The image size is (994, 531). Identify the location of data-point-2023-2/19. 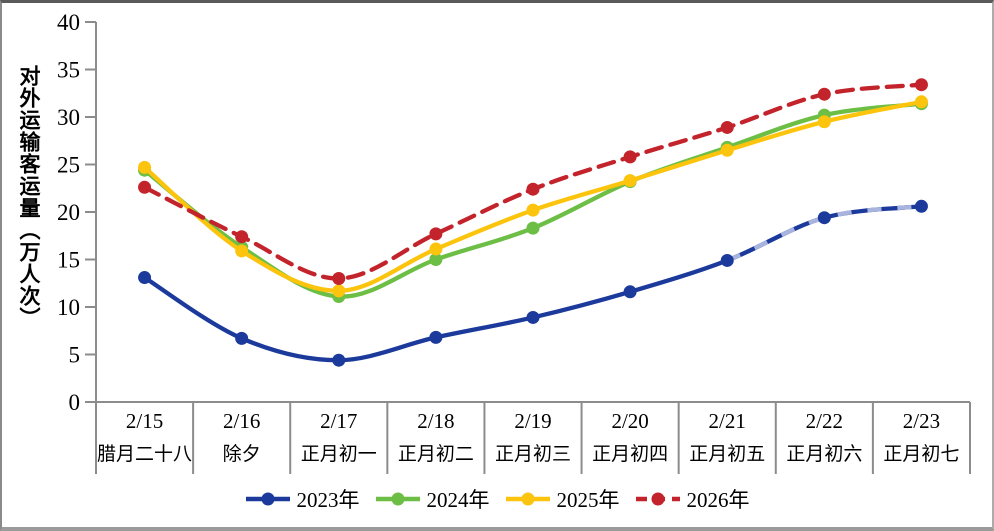
(533, 317).